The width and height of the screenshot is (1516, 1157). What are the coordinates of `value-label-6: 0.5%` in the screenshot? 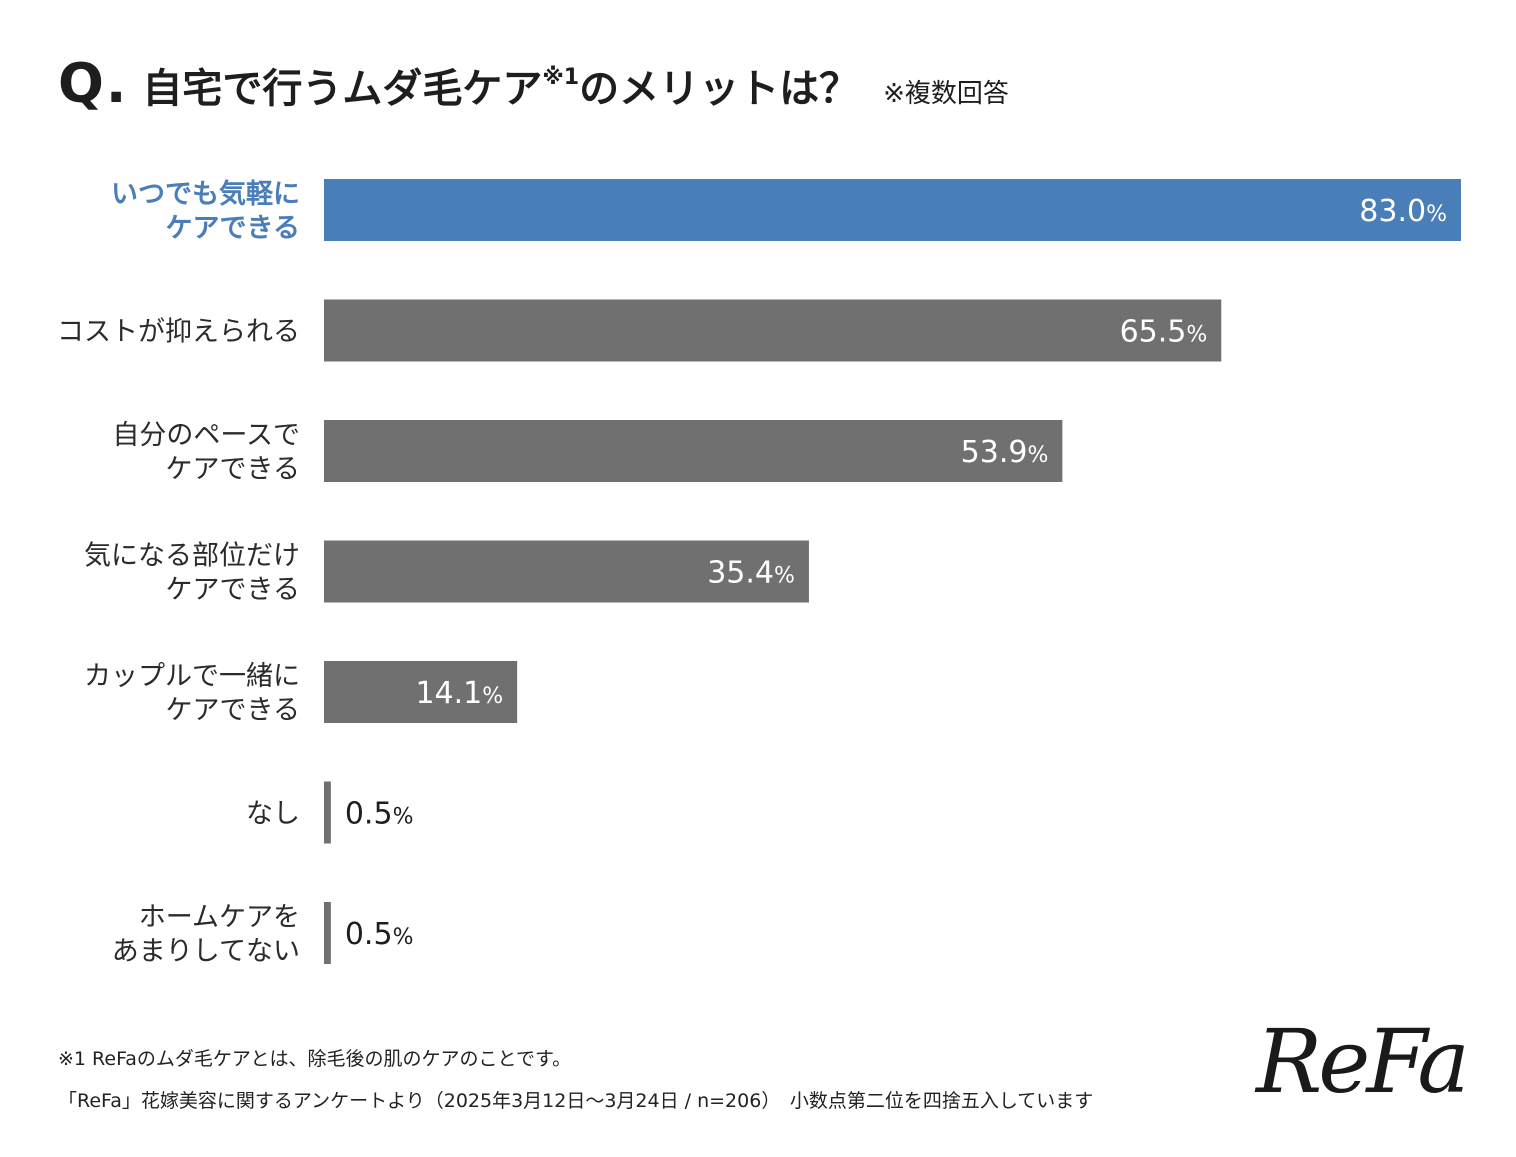 It's located at (379, 934).